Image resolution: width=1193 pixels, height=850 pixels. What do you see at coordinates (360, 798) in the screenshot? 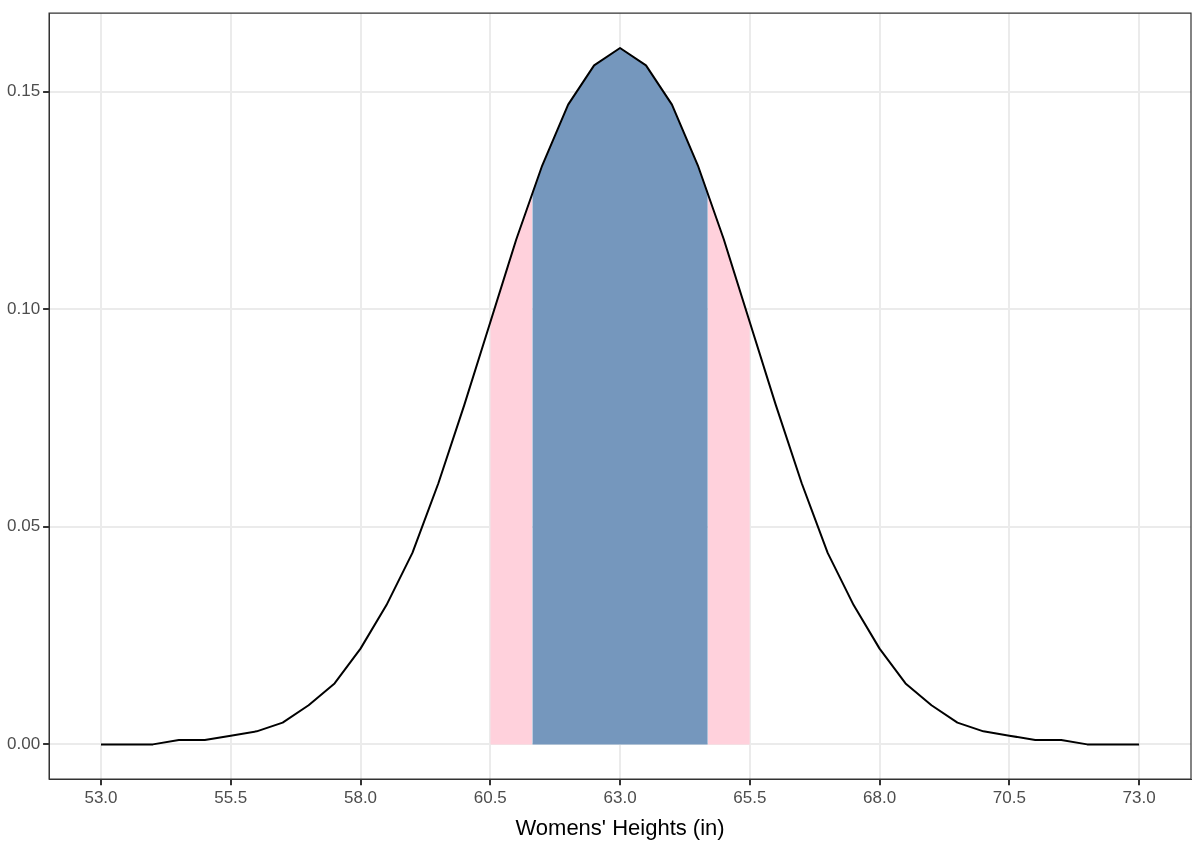
I see `x-tick-label: 58.0` at bounding box center [360, 798].